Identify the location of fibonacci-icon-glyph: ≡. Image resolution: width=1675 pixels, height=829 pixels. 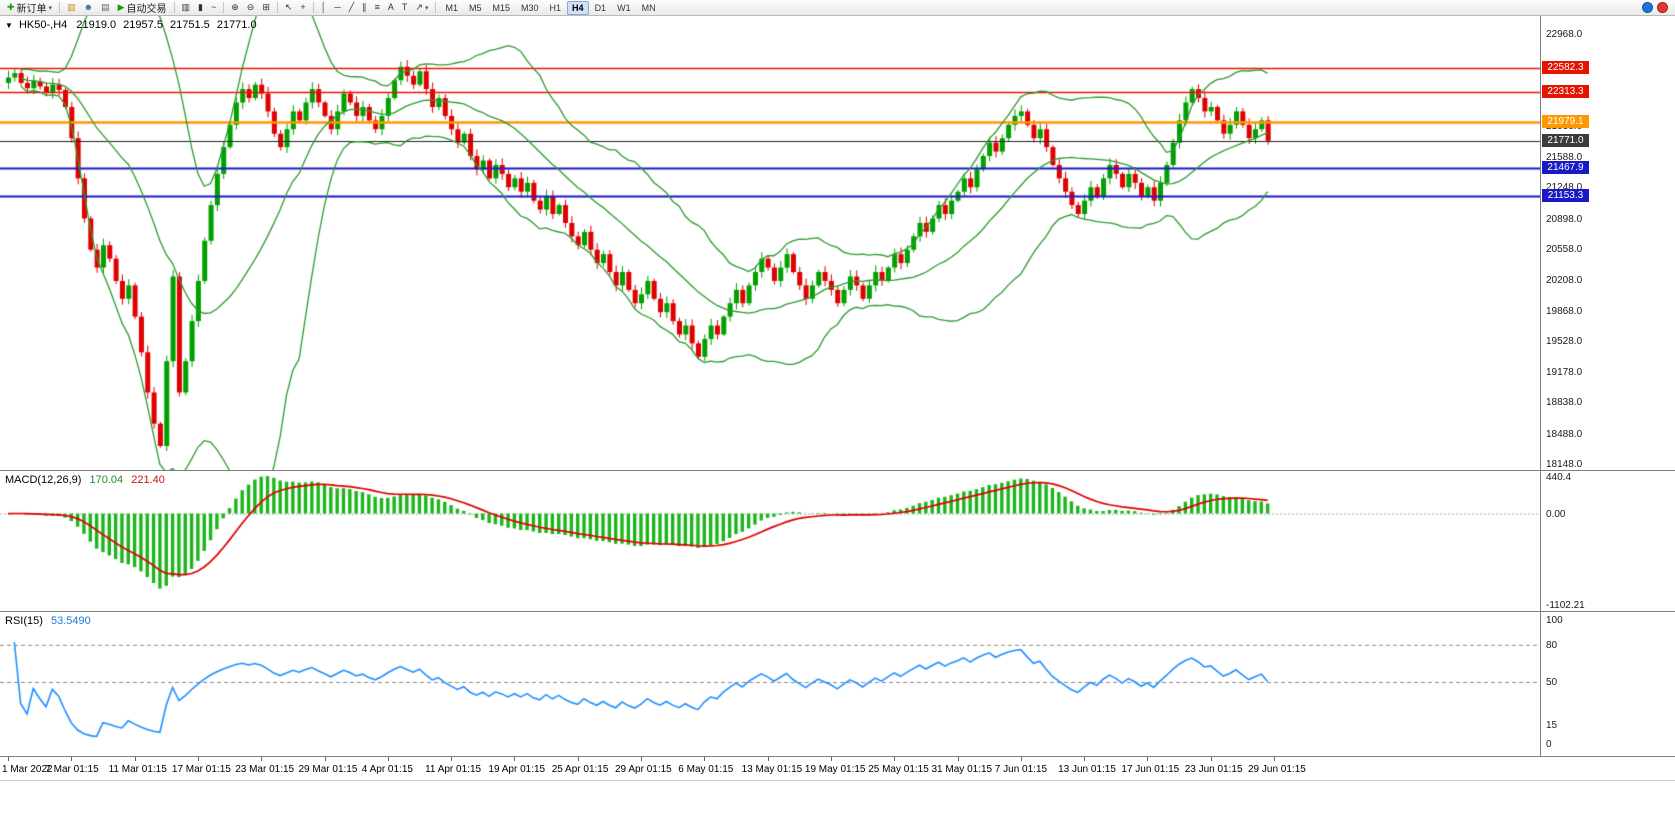
(377, 7).